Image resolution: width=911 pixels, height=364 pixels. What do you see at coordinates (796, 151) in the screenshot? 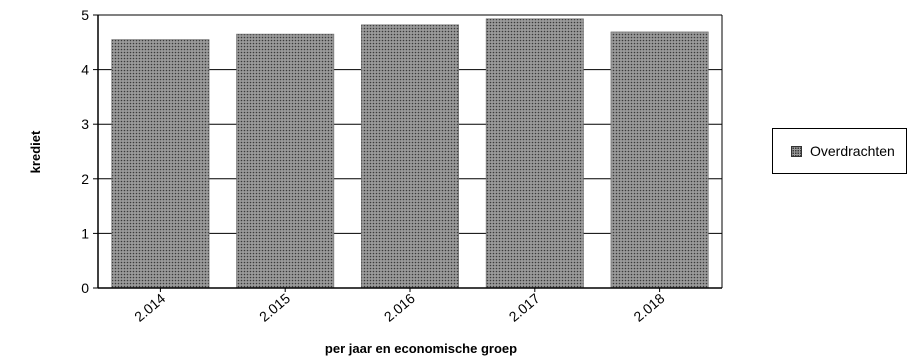
I see `legend-swatch-overdrachten` at bounding box center [796, 151].